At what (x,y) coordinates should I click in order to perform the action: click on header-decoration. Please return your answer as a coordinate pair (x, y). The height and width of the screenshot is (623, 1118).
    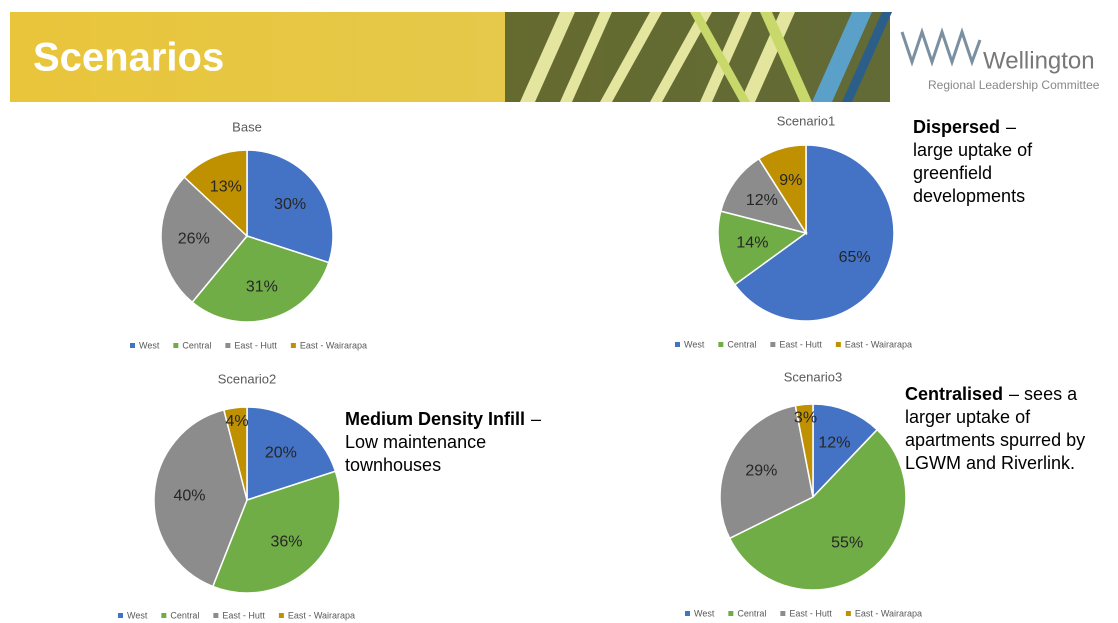
    Looking at the image, I should click on (698, 57).